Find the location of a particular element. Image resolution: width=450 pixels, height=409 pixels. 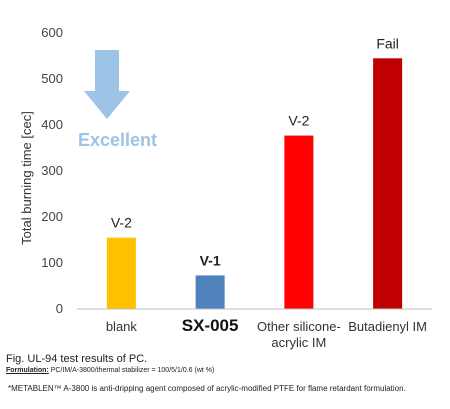

excellent-annotation: Excellent is located at coordinates (117, 100).